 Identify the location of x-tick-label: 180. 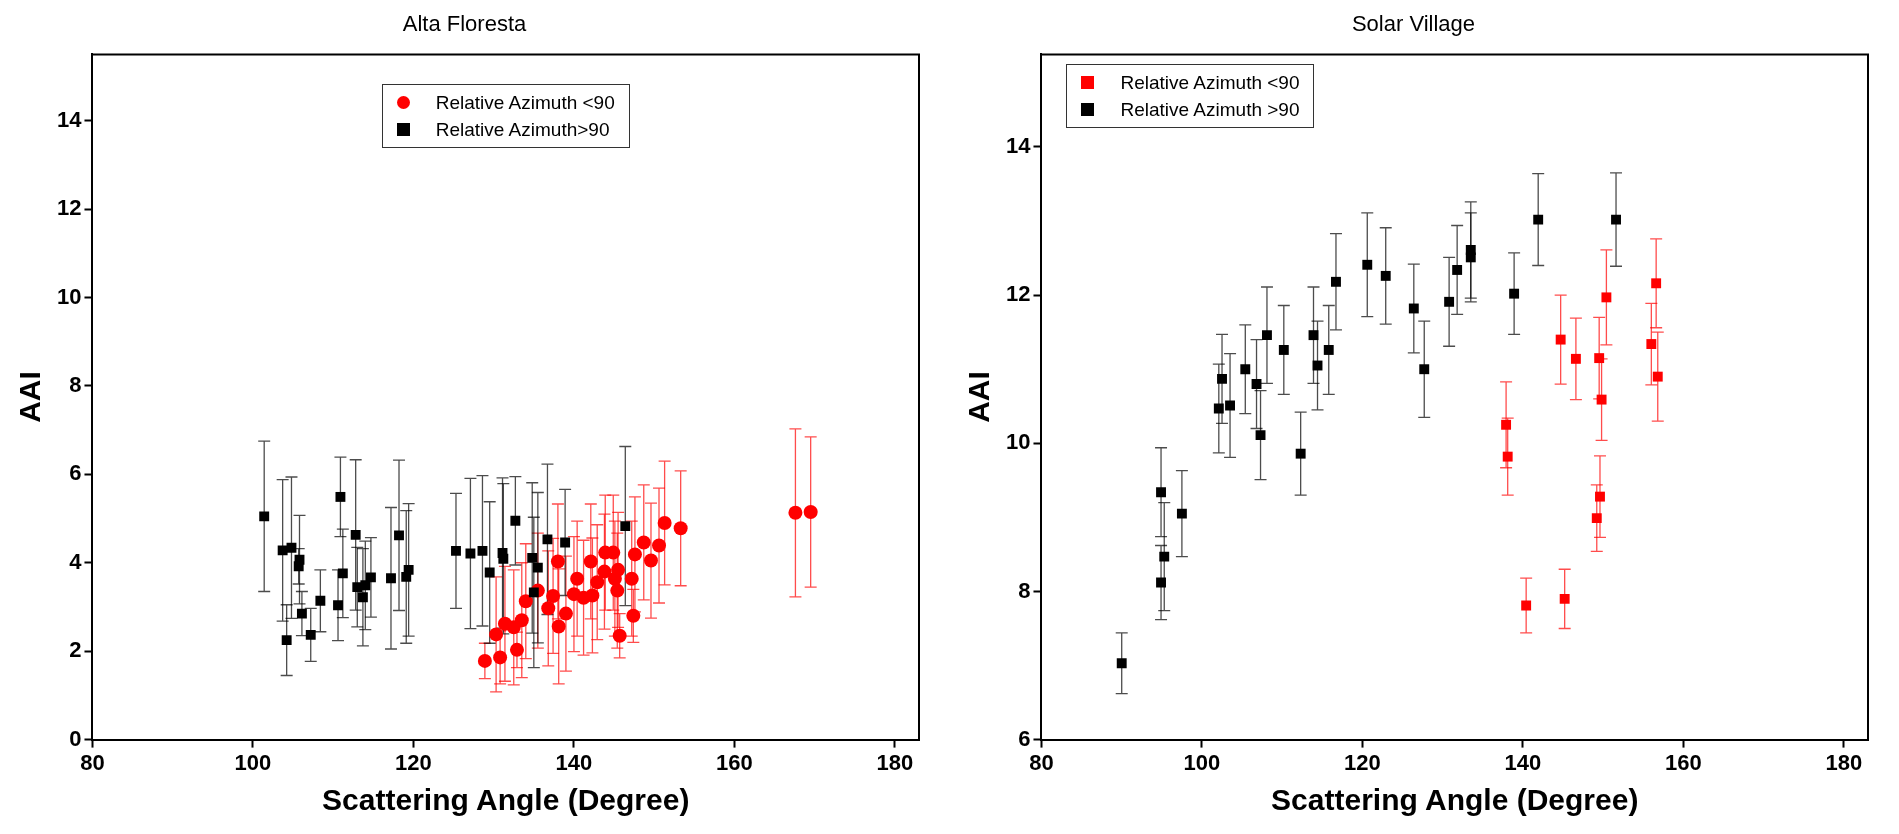
(1844, 762).